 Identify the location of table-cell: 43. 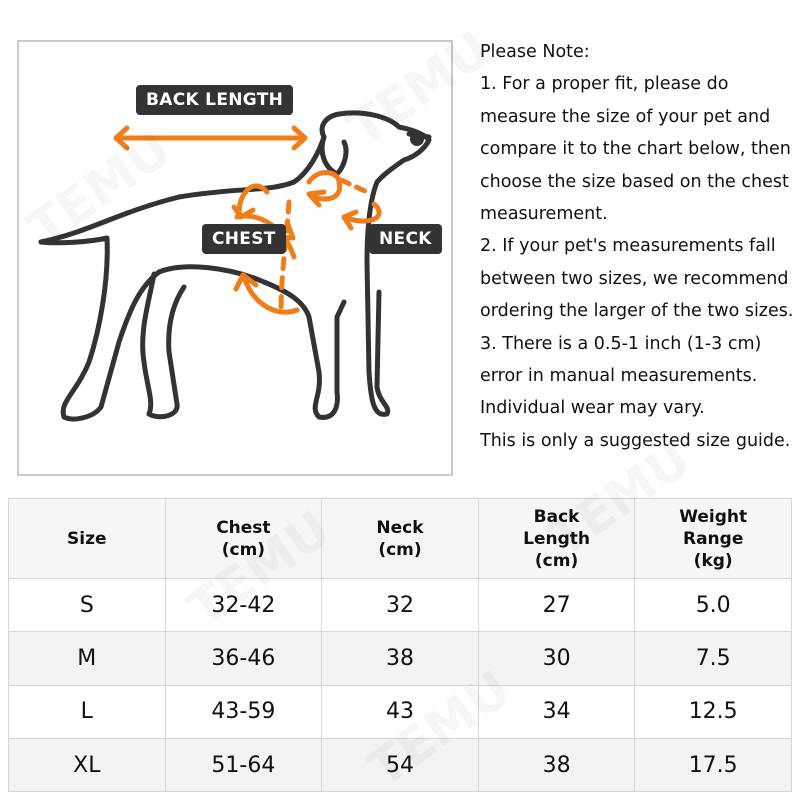
(400, 711).